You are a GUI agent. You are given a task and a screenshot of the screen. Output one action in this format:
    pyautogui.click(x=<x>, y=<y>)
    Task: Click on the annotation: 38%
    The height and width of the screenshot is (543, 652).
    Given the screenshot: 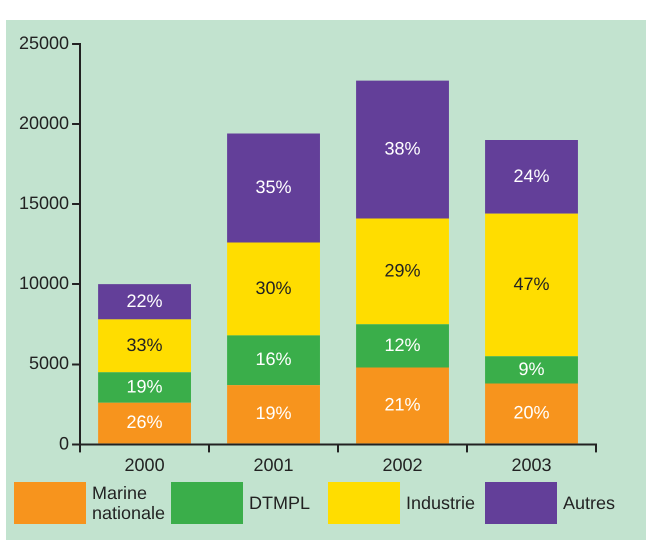 What is the action you would take?
    pyautogui.click(x=402, y=148)
    